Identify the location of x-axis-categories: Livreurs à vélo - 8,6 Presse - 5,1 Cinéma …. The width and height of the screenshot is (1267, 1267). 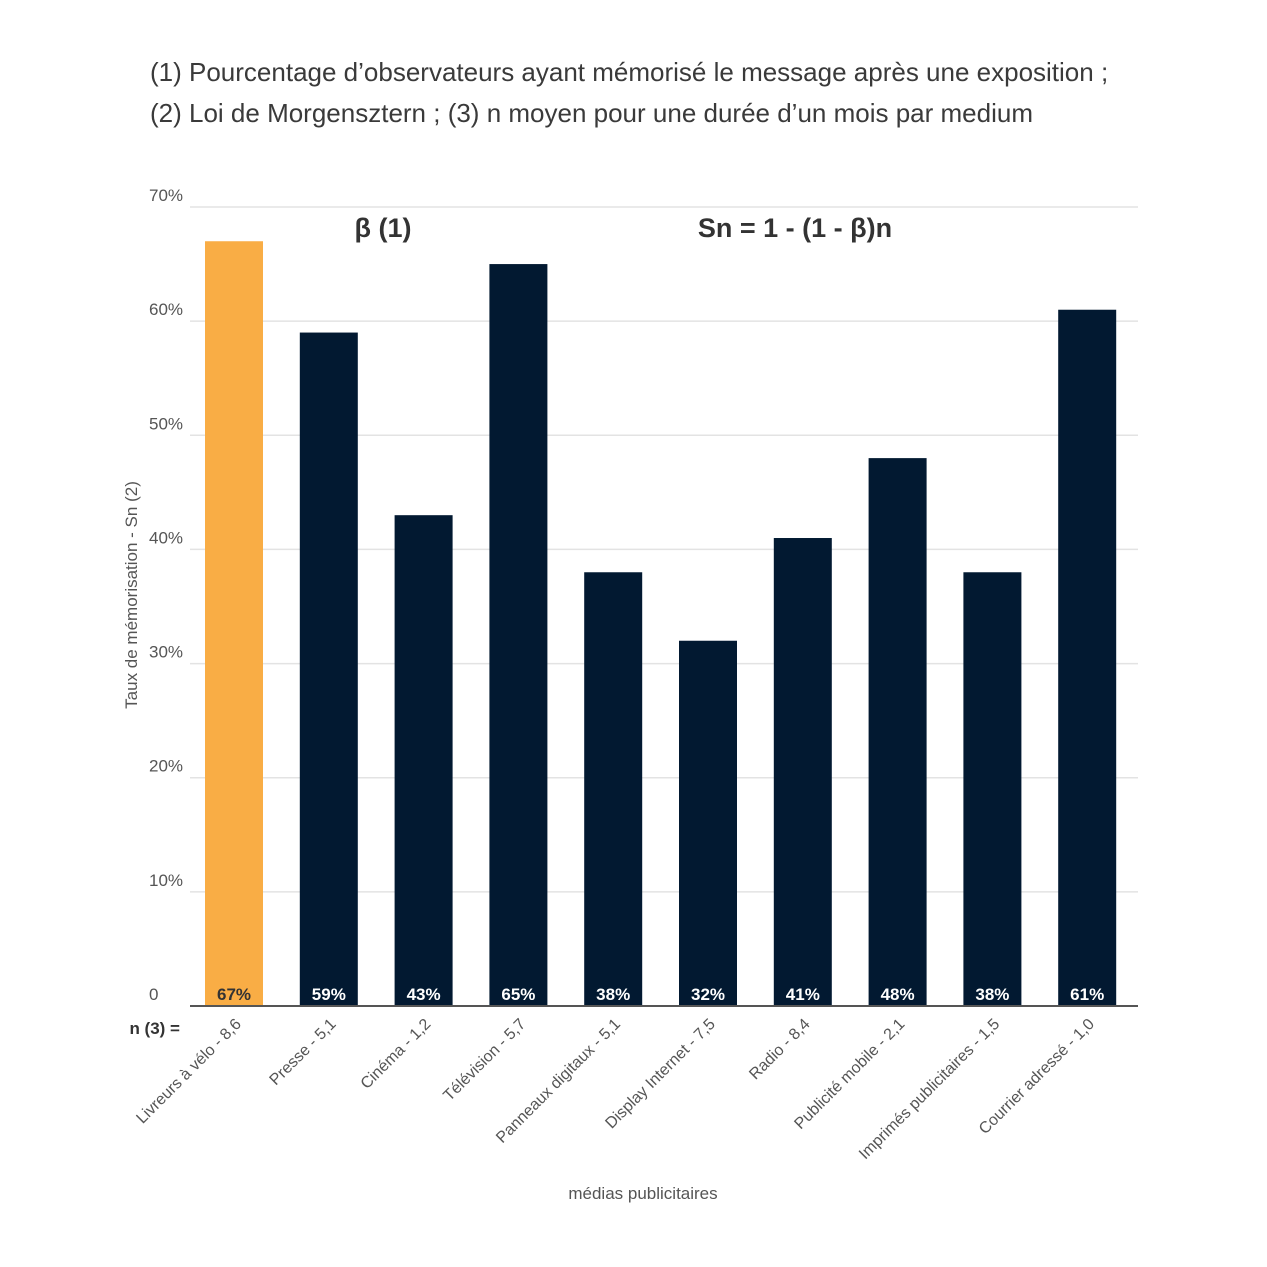
(615, 1089).